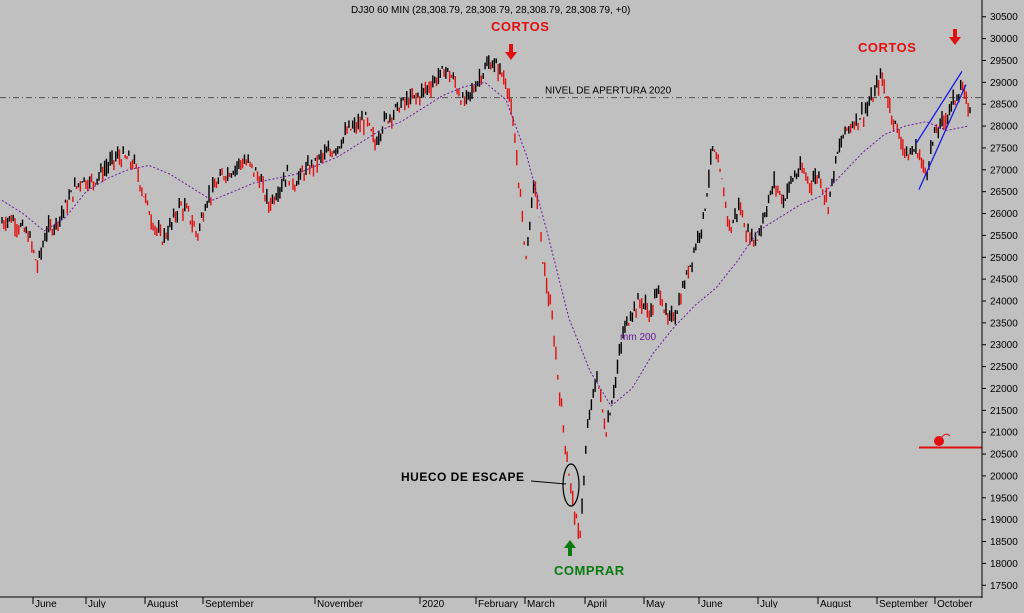 This screenshot has height=613, width=1024. Describe the element at coordinates (1004, 39) in the screenshot. I see `y-tick-label: 30000` at that location.